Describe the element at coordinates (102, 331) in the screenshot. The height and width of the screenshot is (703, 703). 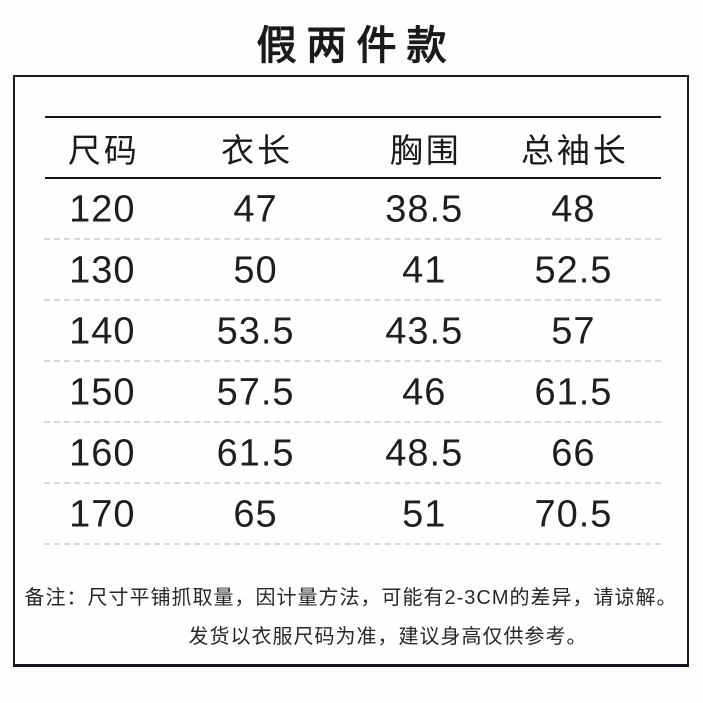
I see `size-cell: 140` at that location.